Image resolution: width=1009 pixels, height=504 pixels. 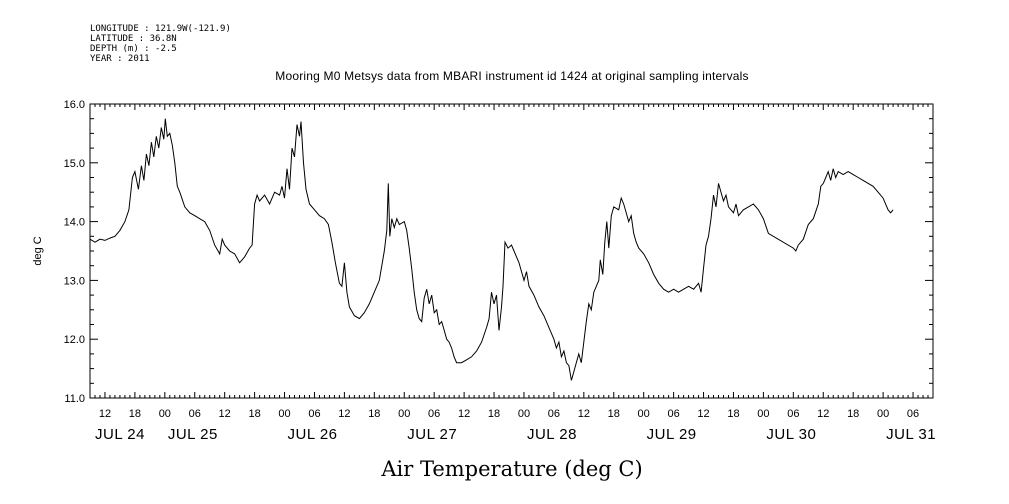 I want to click on meta-longitude: LONGITUDE : 121.9W(-121.9), so click(x=160, y=29).